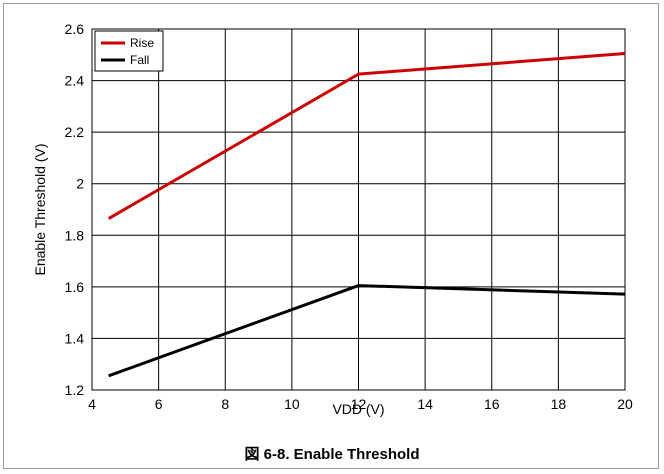 This screenshot has height=474, width=664. What do you see at coordinates (139, 60) in the screenshot?
I see `legend-label-fall: Fall` at bounding box center [139, 60].